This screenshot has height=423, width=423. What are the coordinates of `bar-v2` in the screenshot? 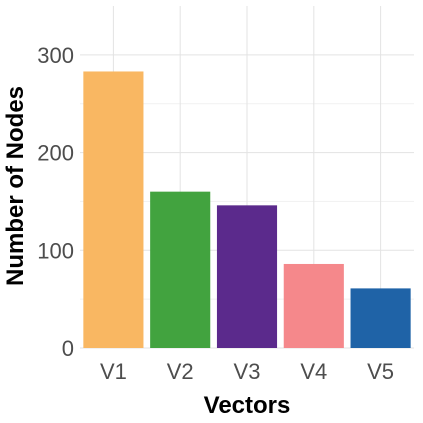 It's located at (180, 269).